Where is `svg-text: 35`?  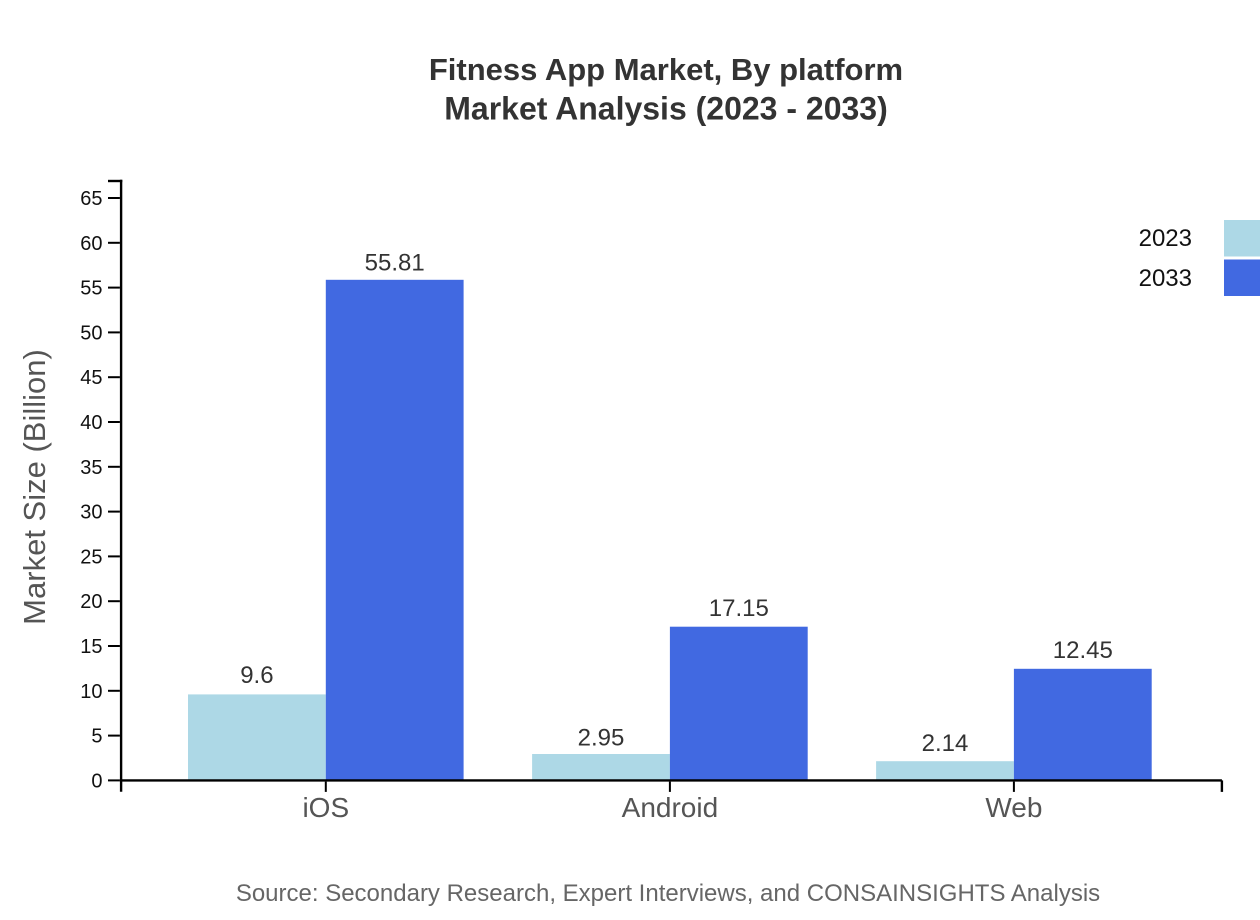
svg-text: 35 is located at coordinates (91, 468).